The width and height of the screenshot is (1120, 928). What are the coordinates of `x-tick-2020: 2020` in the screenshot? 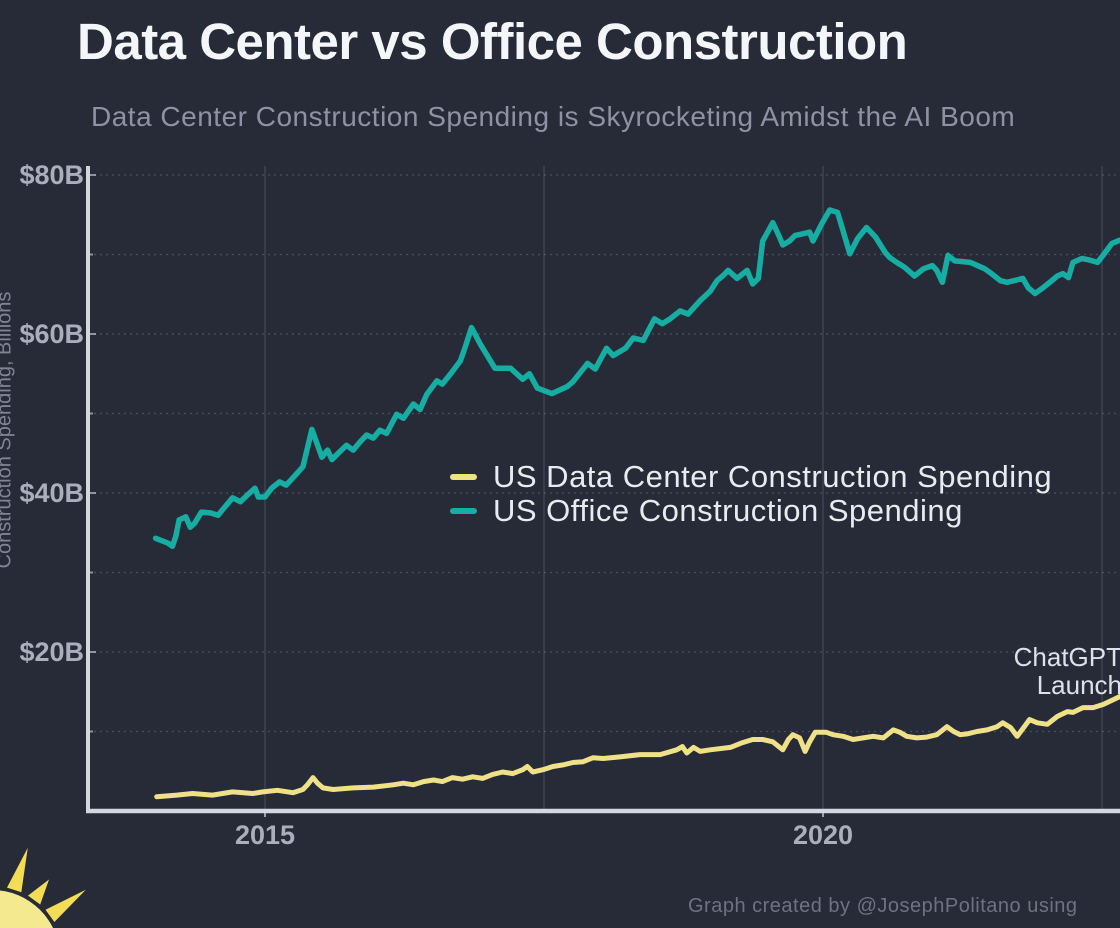 It's located at (823, 835).